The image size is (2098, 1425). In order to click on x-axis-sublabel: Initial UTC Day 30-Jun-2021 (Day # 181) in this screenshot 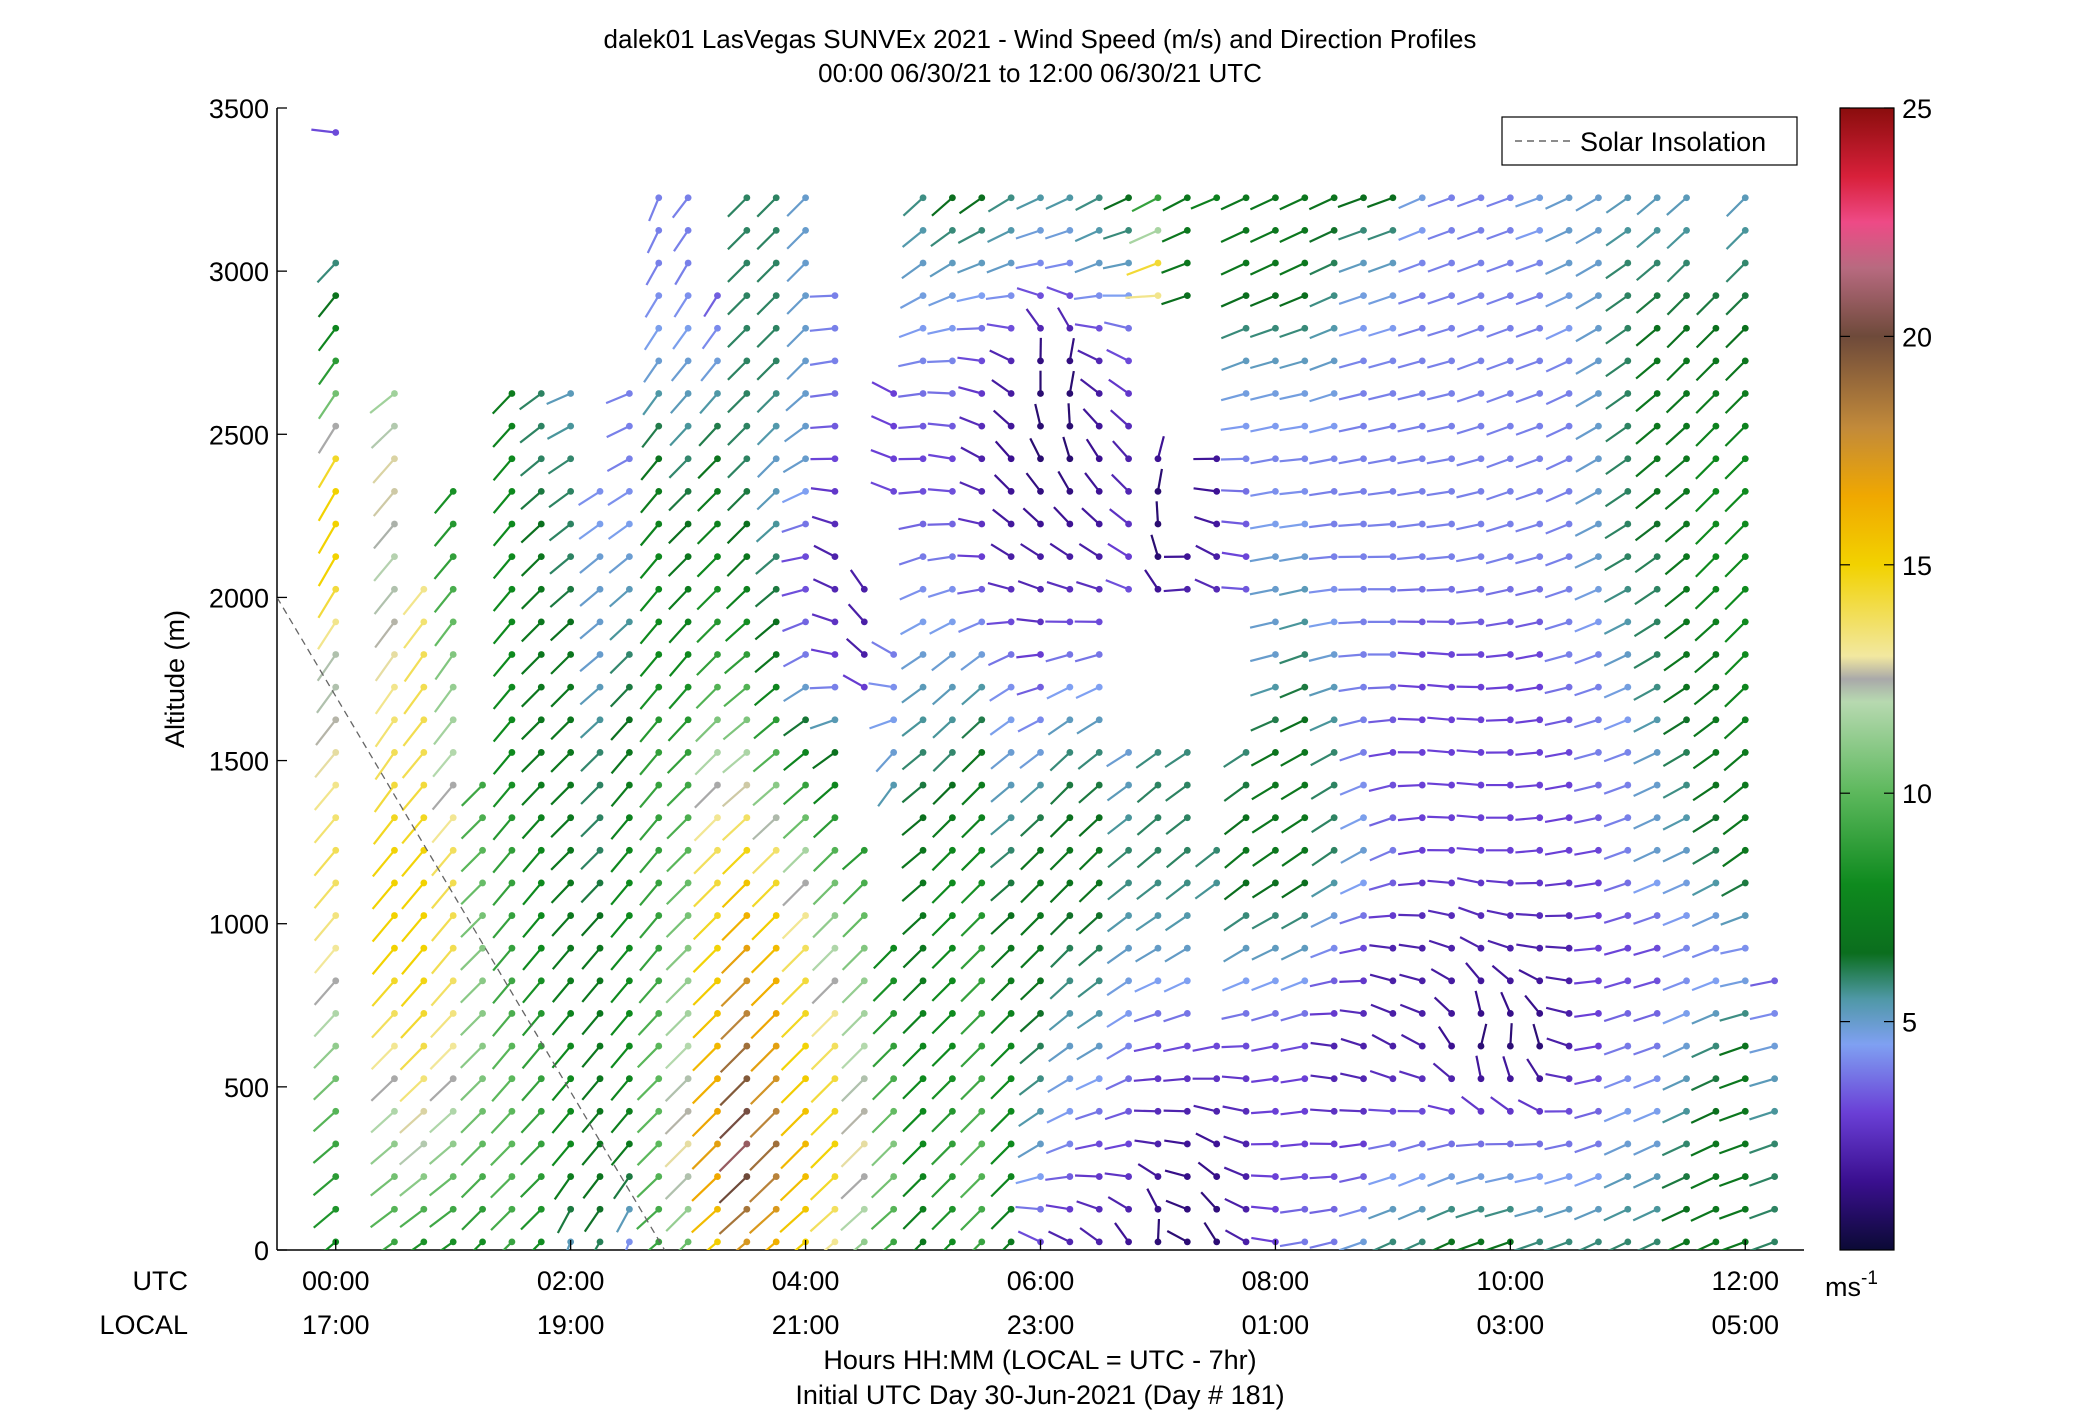, I will do `click(1039, 1395)`.